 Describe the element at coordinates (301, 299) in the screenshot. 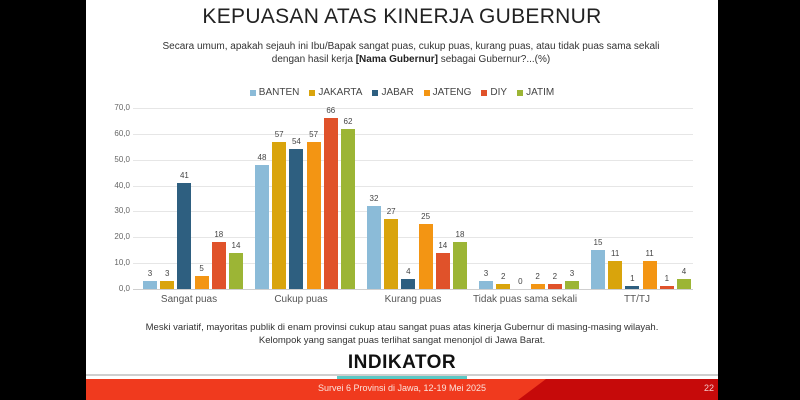

I see `x-axis-category-label: Cukup puas` at that location.